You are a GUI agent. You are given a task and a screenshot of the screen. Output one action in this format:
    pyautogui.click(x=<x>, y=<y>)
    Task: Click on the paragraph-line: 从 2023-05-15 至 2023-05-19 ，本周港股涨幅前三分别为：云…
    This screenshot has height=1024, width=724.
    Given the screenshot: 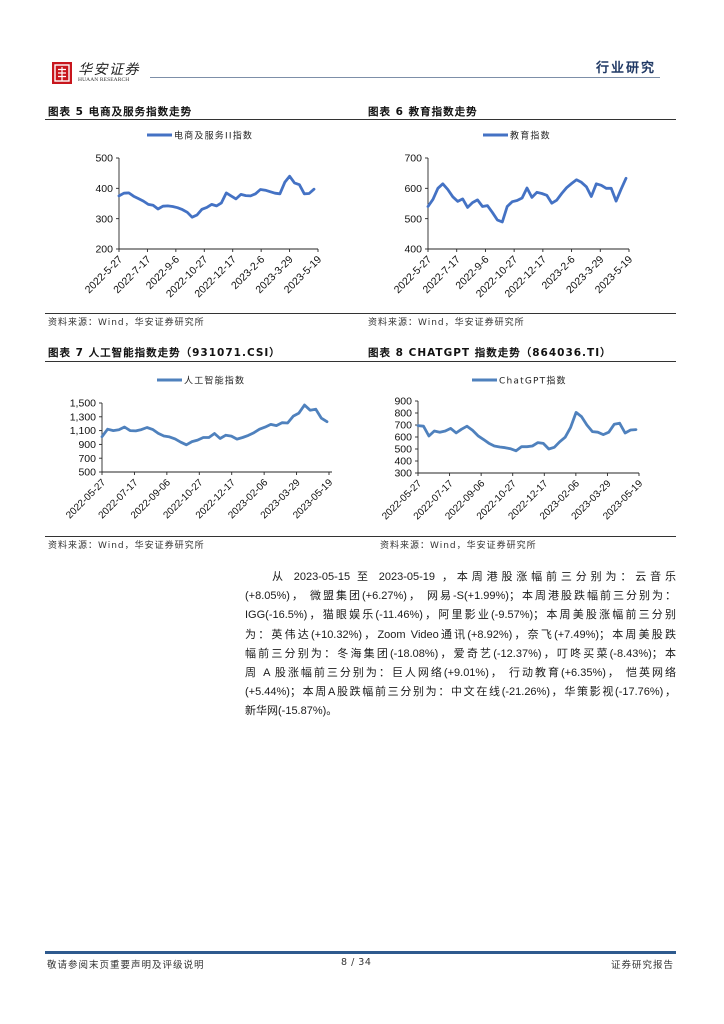 What is the action you would take?
    pyautogui.click(x=474, y=577)
    